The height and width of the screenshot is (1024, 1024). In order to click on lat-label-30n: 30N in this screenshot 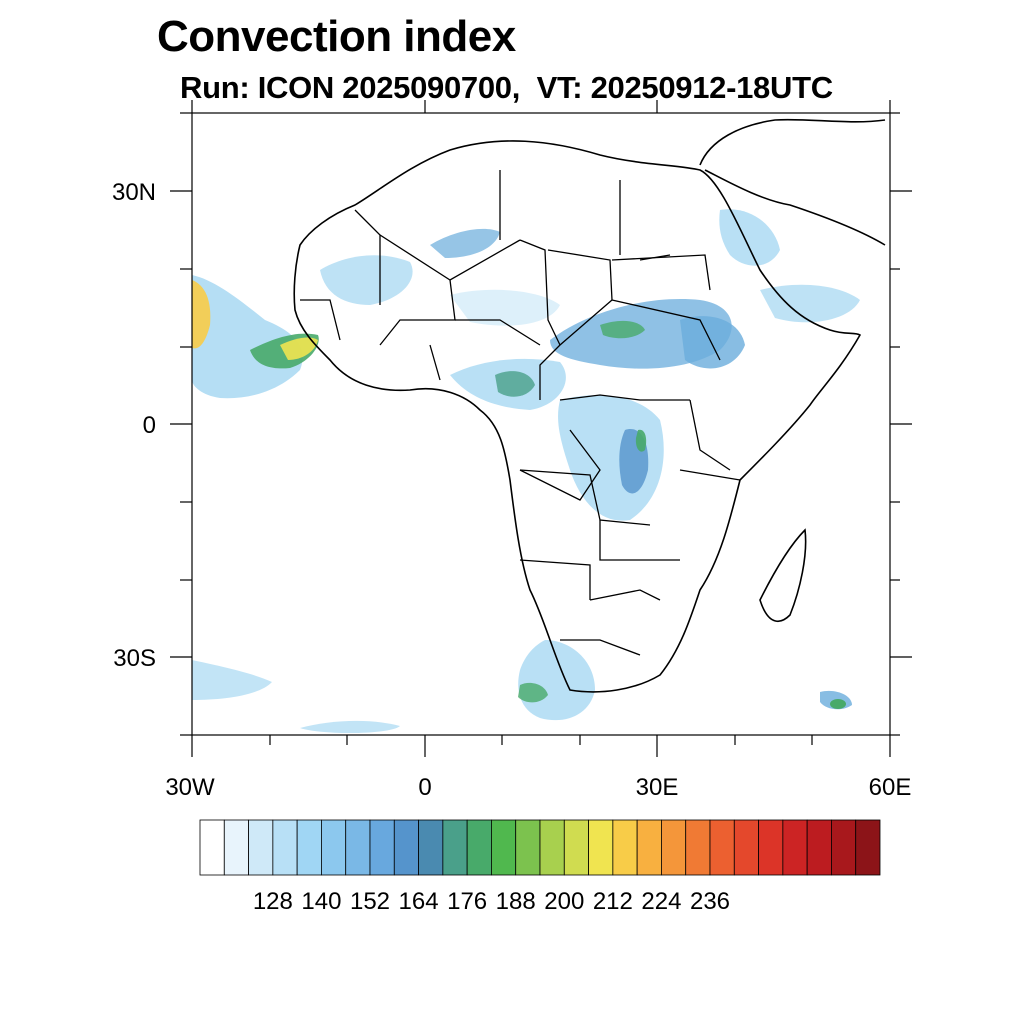, I will do `click(133, 192)`.